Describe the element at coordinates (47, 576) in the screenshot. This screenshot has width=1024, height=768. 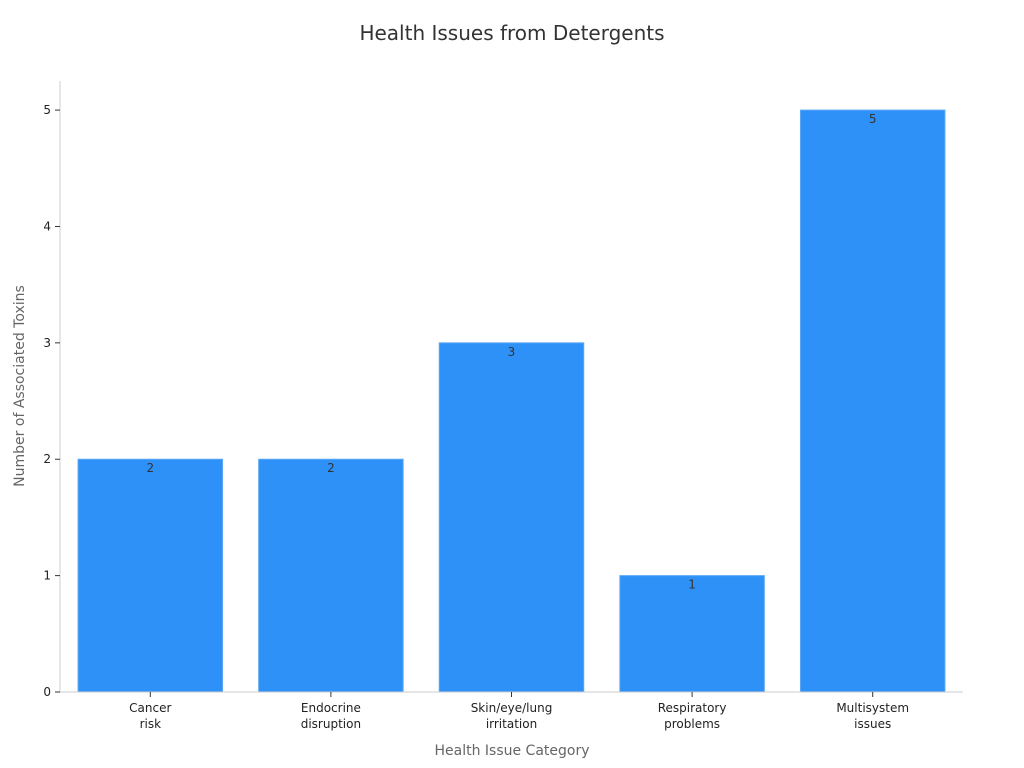
I see `y-tick-label: 1` at that location.